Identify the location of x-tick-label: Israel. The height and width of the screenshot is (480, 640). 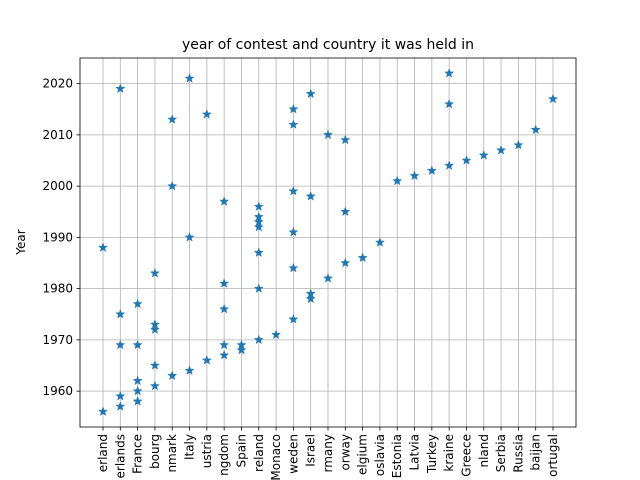
(311, 450).